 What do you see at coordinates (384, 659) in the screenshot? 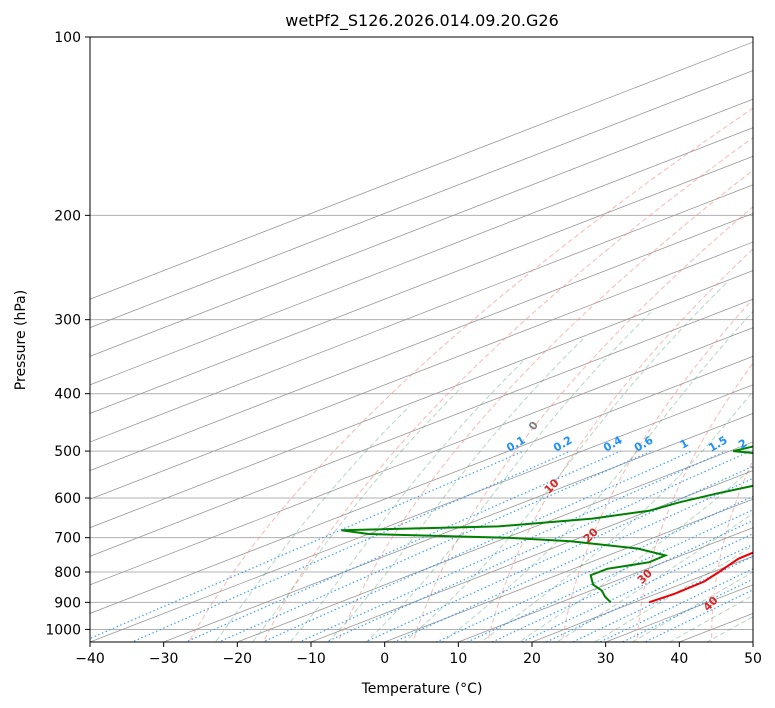
I see `x-tick-label: 0` at bounding box center [384, 659].